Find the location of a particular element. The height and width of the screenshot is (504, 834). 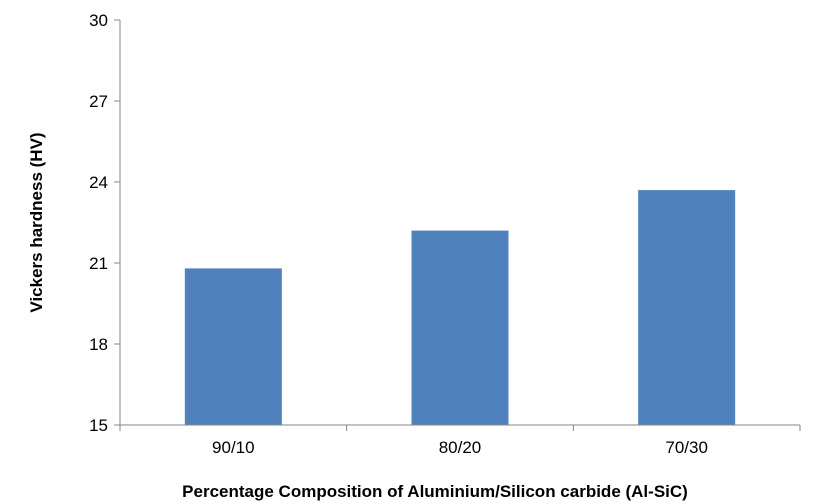

y-axis-ticks: 15 18 21 24 27 30 is located at coordinates (104, 223).